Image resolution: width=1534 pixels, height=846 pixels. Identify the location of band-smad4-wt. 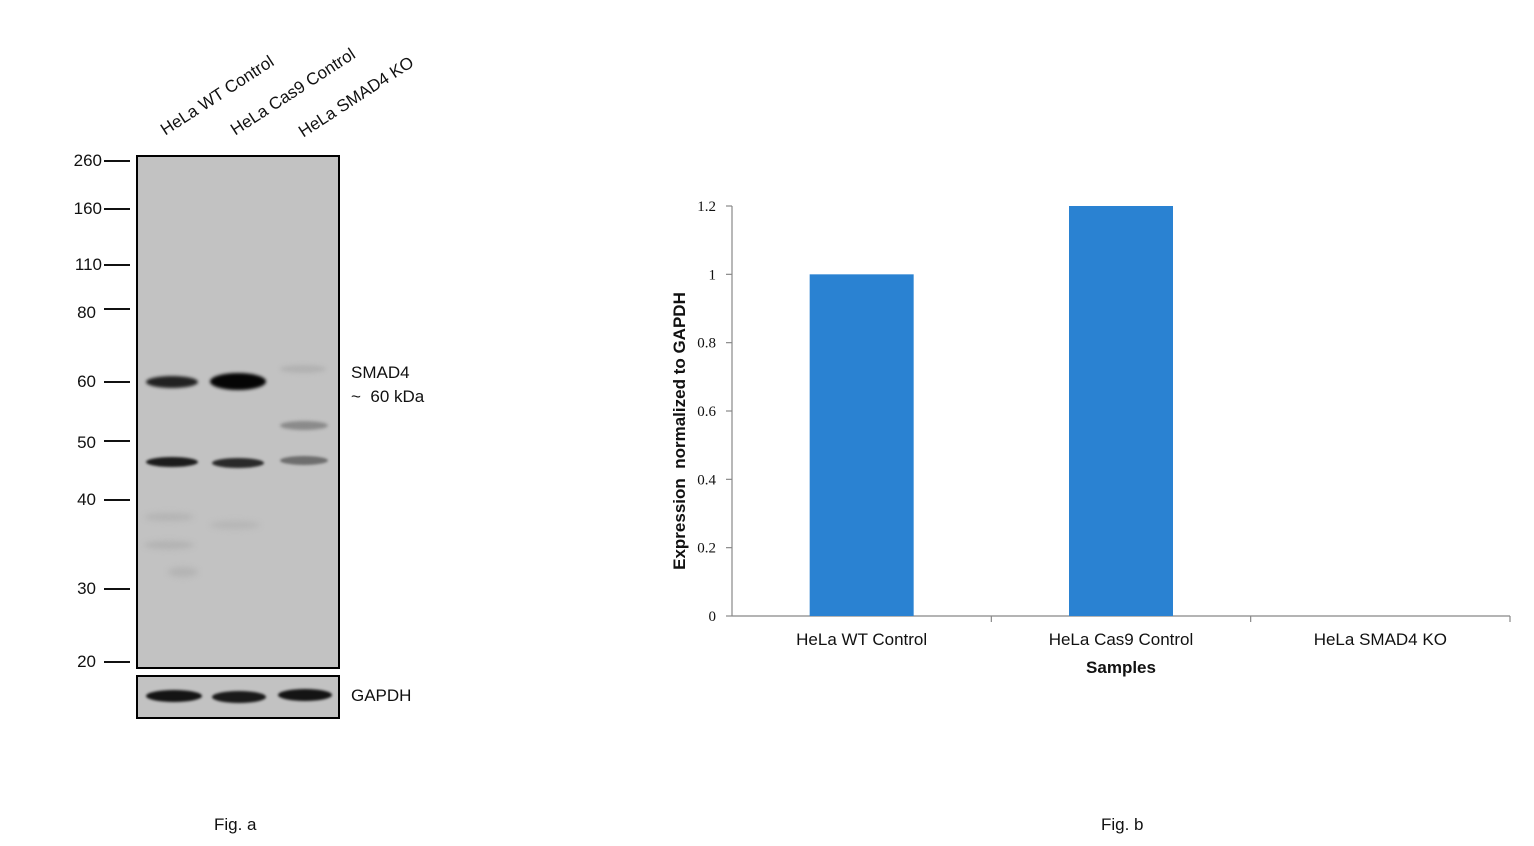
(172, 382).